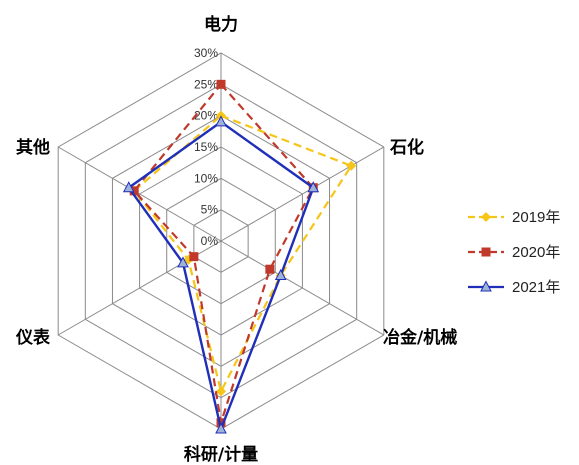 This screenshot has width=579, height=465. I want to click on legend-item-0: 2019年, so click(514, 217).